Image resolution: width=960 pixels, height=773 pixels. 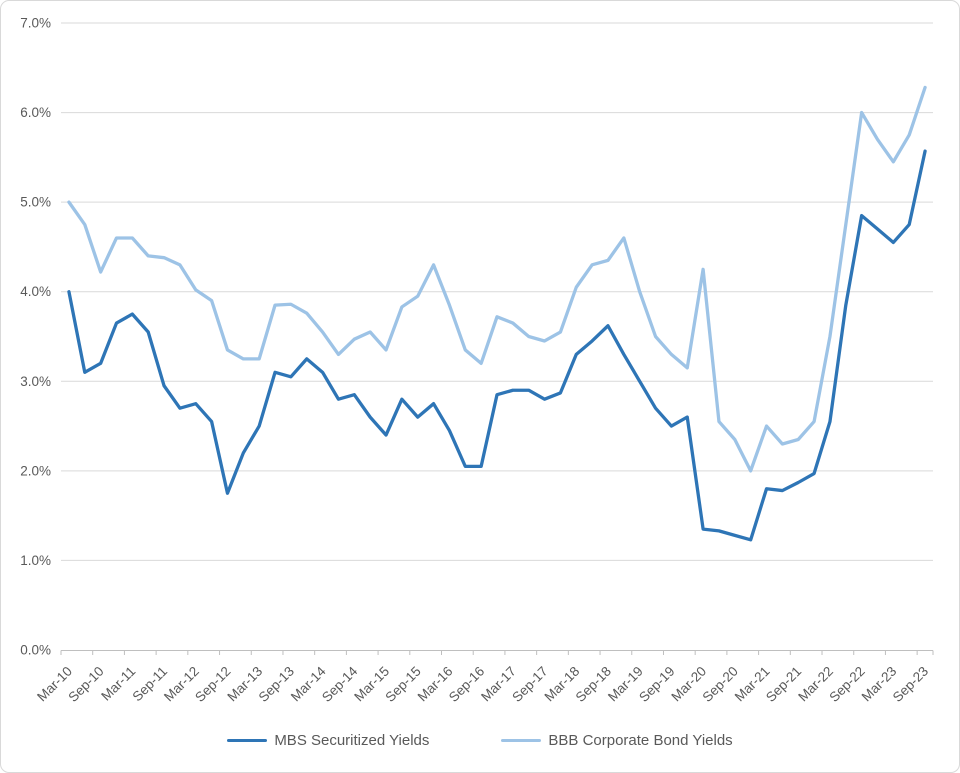 What do you see at coordinates (783, 684) in the screenshot?
I see `x-tick-label: Sep-21` at bounding box center [783, 684].